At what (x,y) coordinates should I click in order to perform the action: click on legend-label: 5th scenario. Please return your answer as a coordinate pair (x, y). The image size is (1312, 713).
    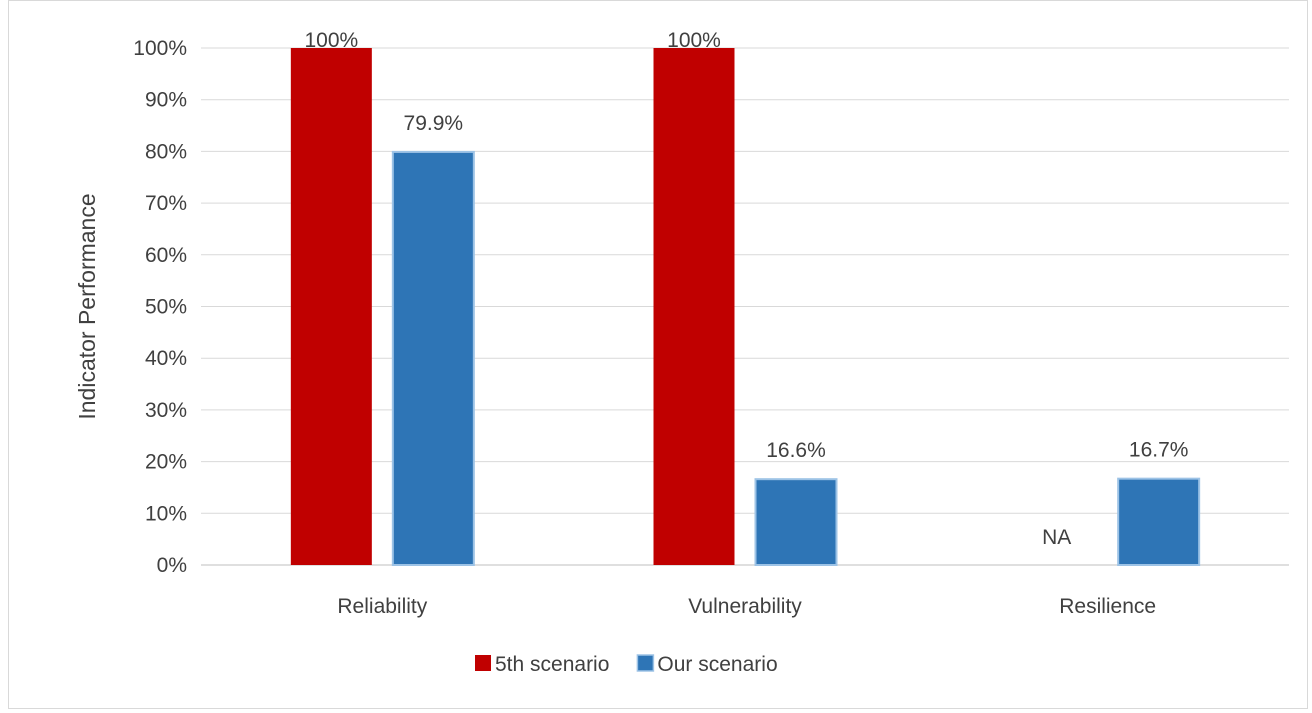
    Looking at the image, I should click on (552, 664).